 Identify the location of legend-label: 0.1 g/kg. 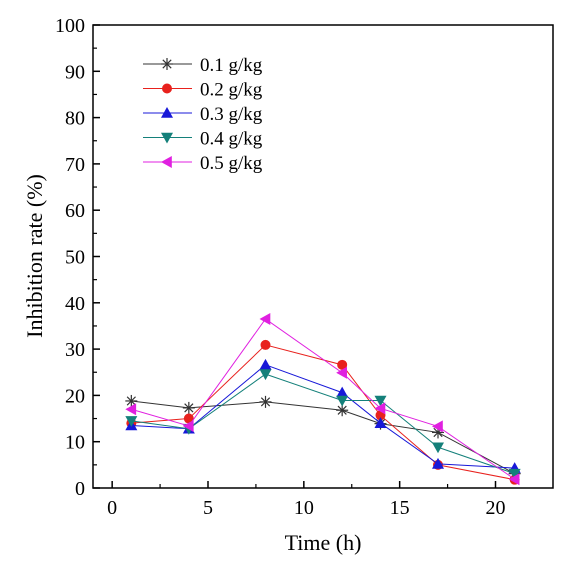
(231, 65).